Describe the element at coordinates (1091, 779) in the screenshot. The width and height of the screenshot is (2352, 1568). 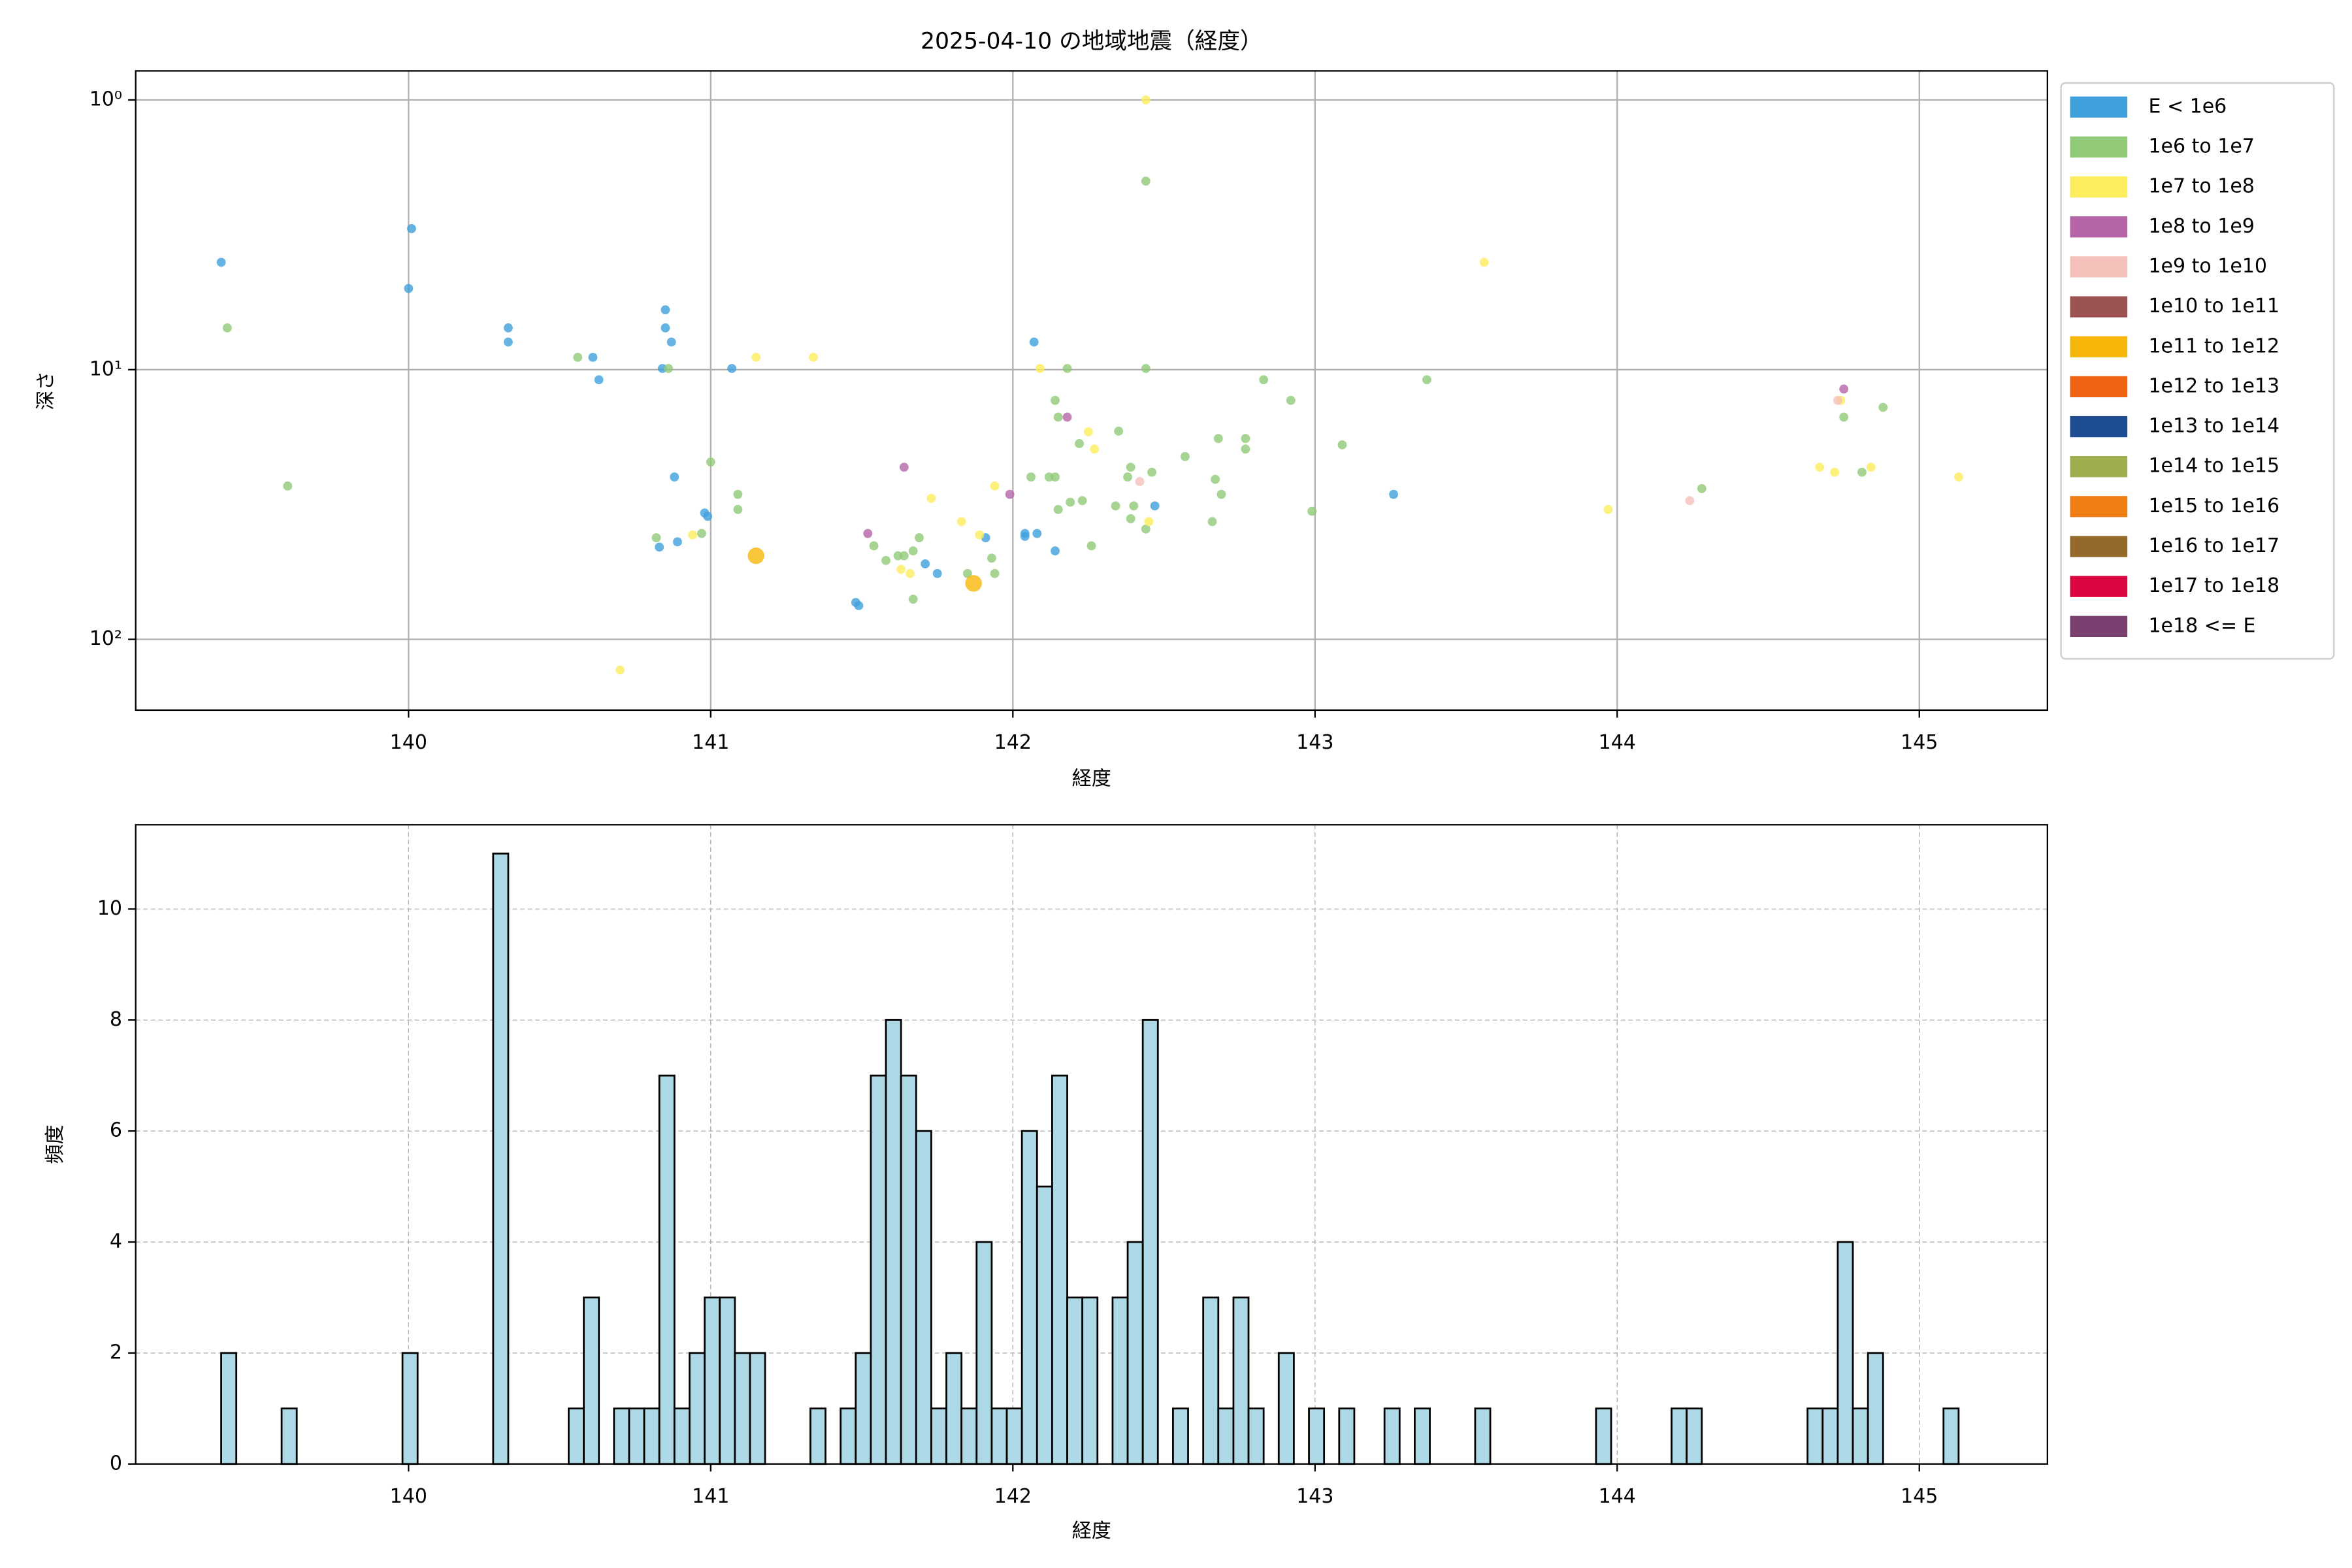
I see `x-axis-label: 経度` at that location.